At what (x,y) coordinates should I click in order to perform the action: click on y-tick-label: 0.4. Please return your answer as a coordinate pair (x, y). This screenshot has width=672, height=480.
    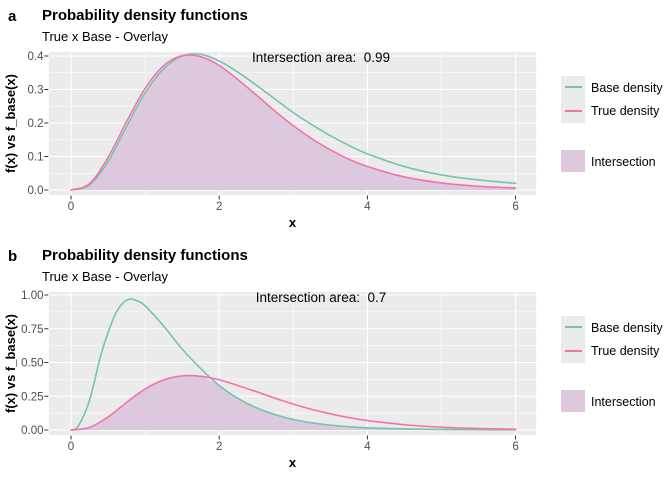
    Looking at the image, I should click on (36, 57).